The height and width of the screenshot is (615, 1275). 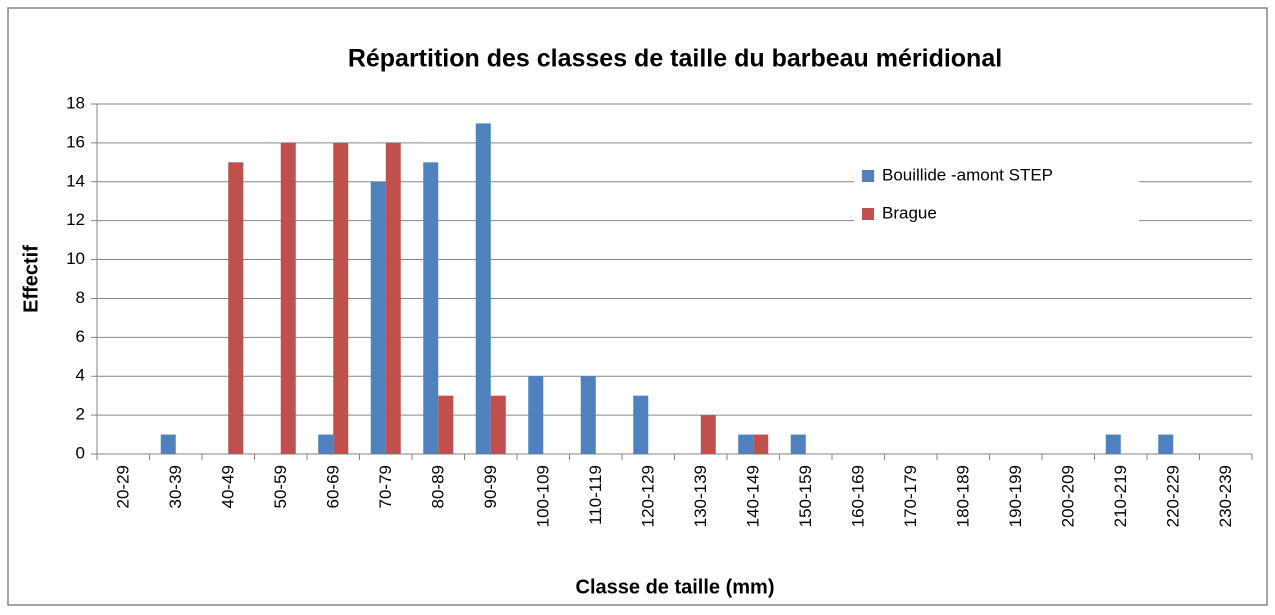 I want to click on x-tick-label: 170-179, so click(x=910, y=496).